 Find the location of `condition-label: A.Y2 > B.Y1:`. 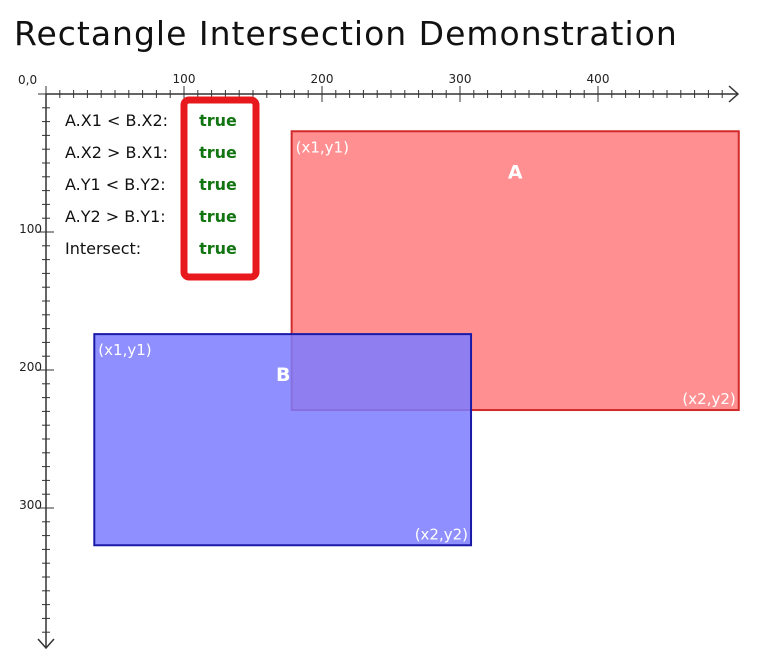

condition-label: A.Y2 > B.Y1: is located at coordinates (115, 216).